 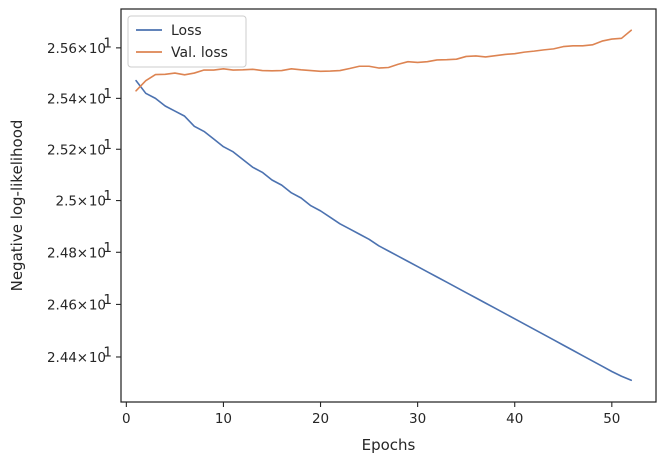 I want to click on y-tick-mantissa: 2.54, so click(x=62, y=99).